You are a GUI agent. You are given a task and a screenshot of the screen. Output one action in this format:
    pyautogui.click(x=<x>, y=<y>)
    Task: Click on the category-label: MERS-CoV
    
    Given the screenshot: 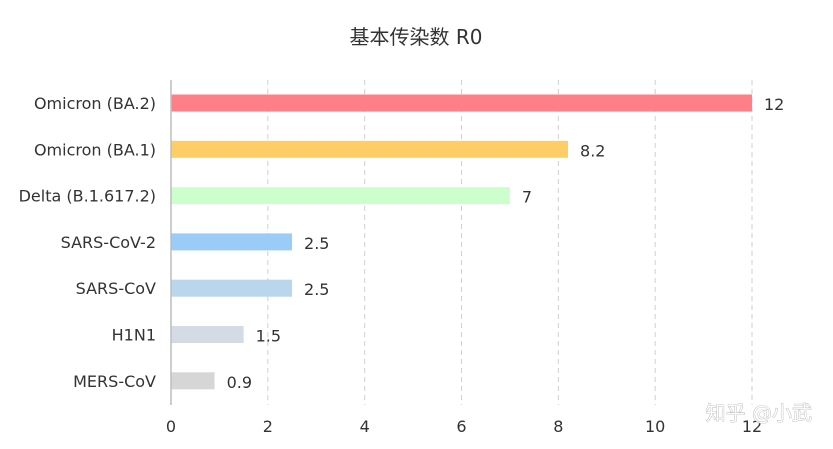 What is the action you would take?
    pyautogui.click(x=114, y=381)
    